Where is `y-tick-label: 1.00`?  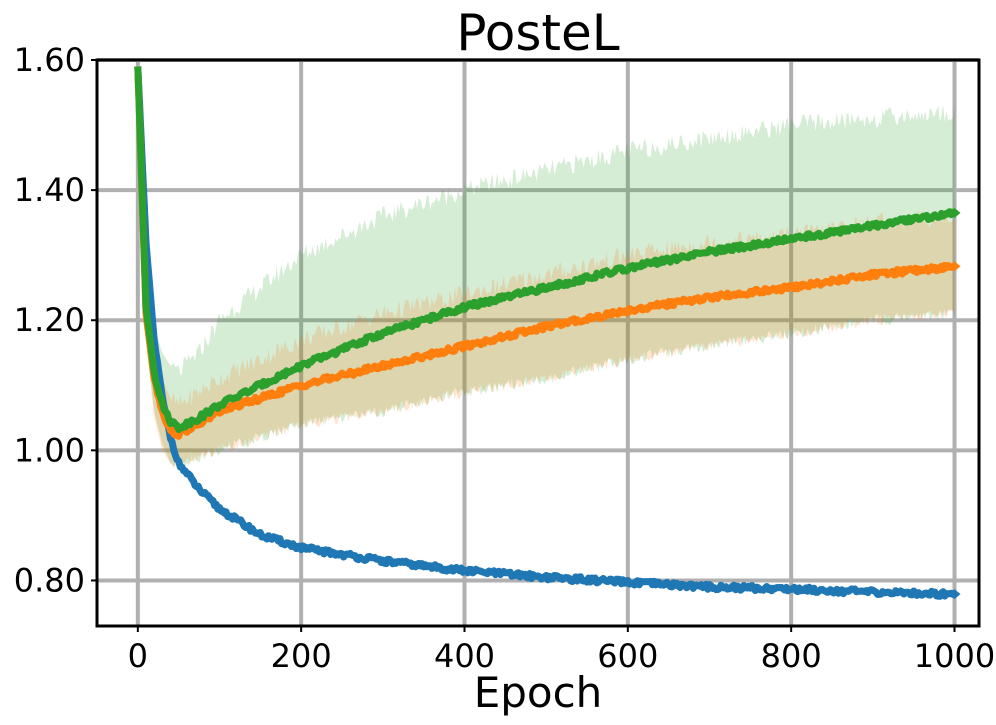 y-tick-label: 1.00 is located at coordinates (49, 450).